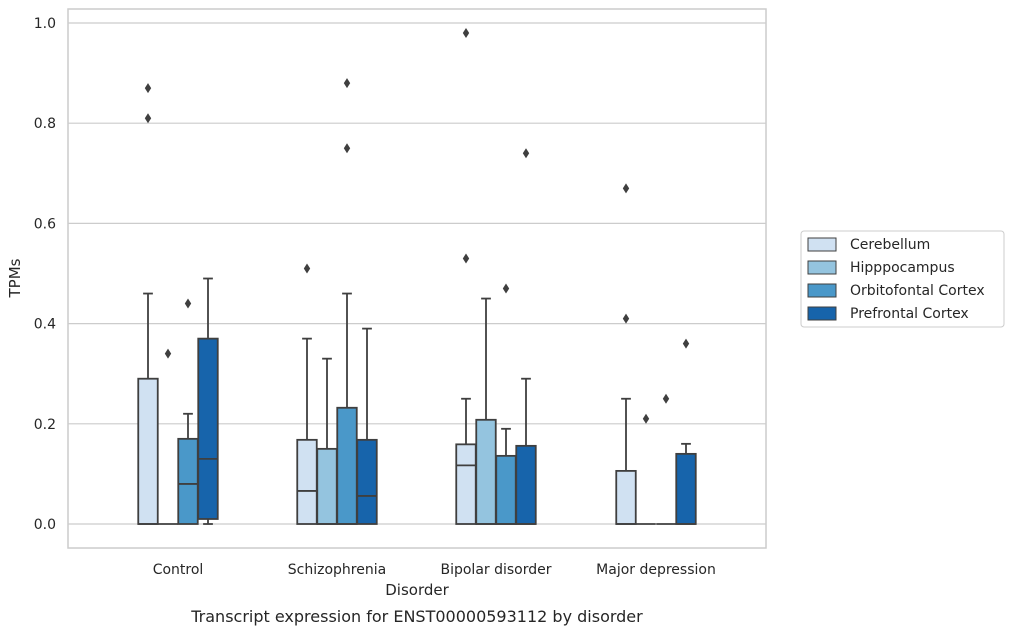 This screenshot has height=634, width=1014. I want to click on legend-label: Hipppocampus, so click(902, 268).